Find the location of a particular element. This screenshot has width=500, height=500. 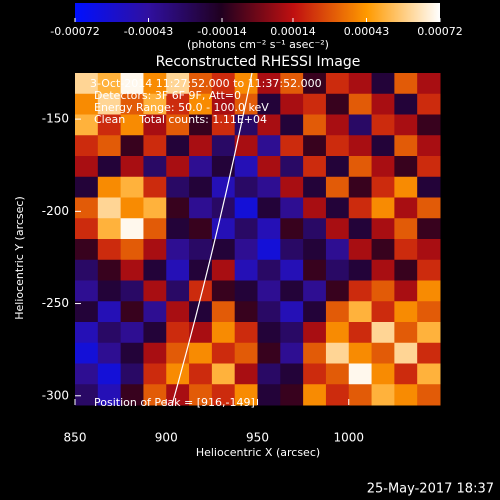

solar-limb is located at coordinates (212, 239).